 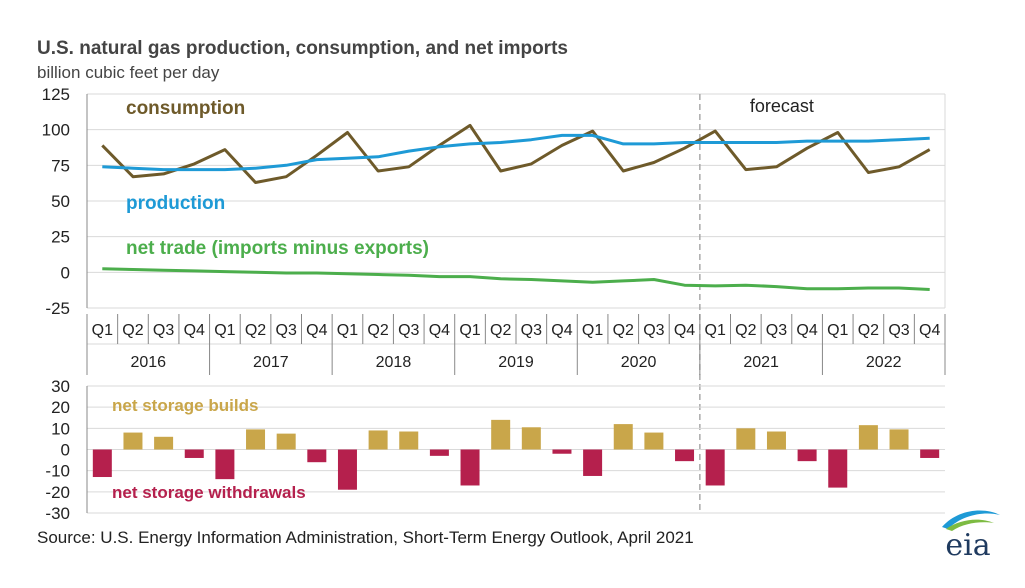 What do you see at coordinates (516, 279) in the screenshot?
I see `net-trade-line` at bounding box center [516, 279].